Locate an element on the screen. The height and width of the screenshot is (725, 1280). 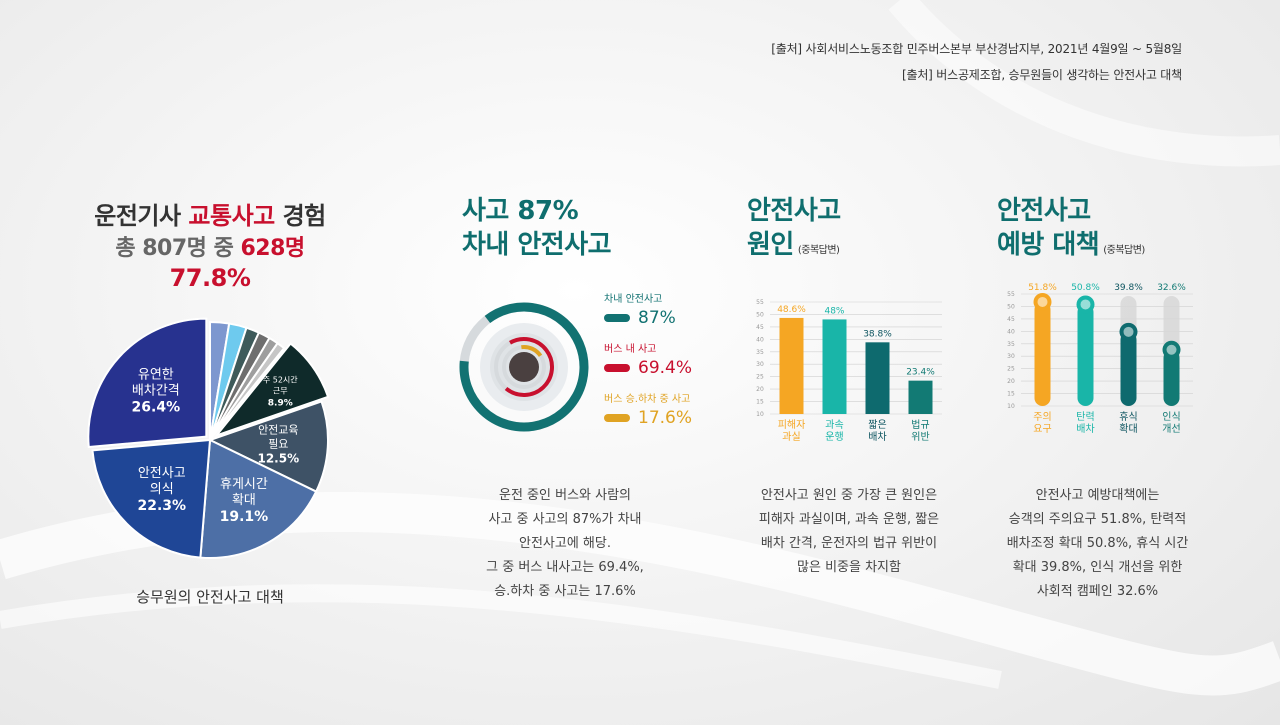
pie-title-highlight: 교통사고 is located at coordinates (231, 216).